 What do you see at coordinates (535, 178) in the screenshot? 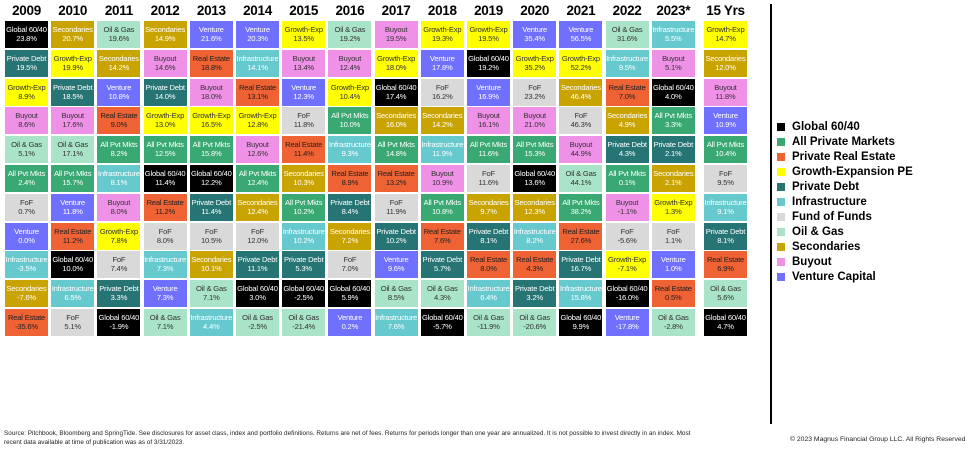
I see `return-cell: Global 60/40 13.6%` at bounding box center [535, 178].